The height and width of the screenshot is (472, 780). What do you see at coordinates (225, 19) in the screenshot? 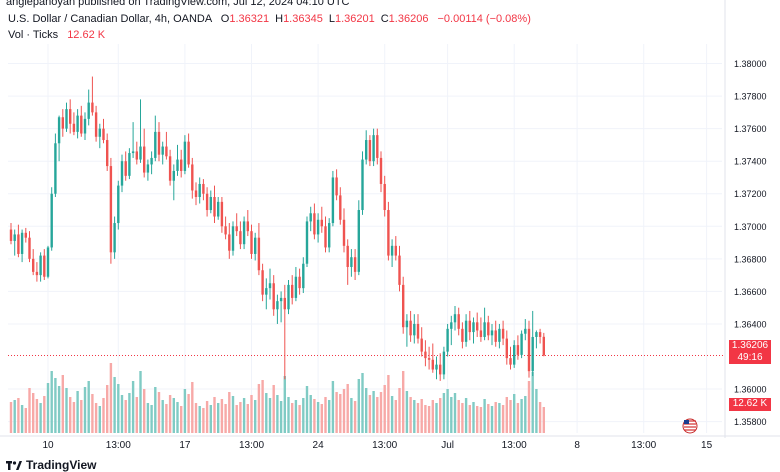
I see `ohlc-label-o: O` at bounding box center [225, 19].